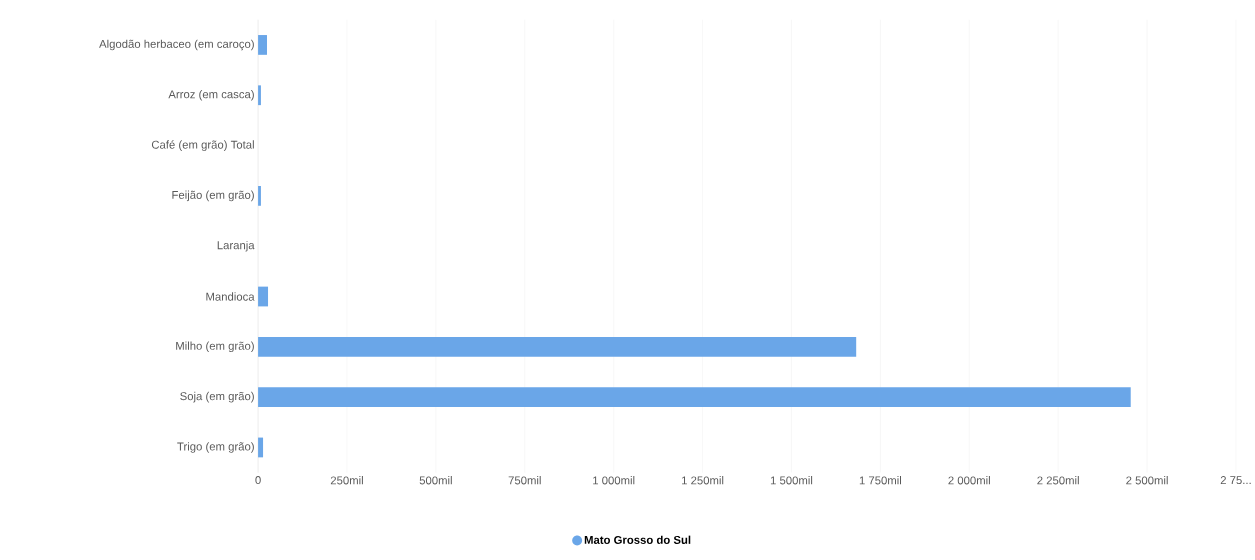  Describe the element at coordinates (703, 480) in the screenshot. I see `x-tick-label: 1 250mil` at that location.